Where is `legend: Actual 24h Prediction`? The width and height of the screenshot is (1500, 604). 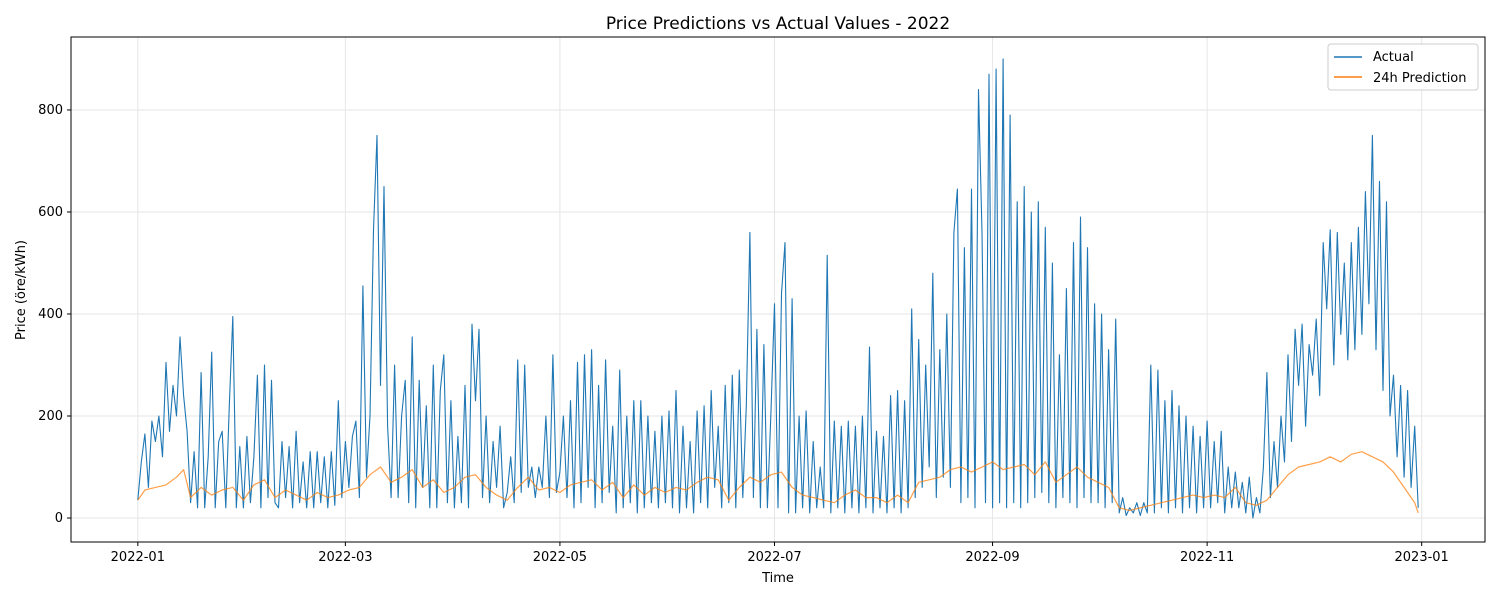 legend: Actual 24h Prediction is located at coordinates (1403, 67).